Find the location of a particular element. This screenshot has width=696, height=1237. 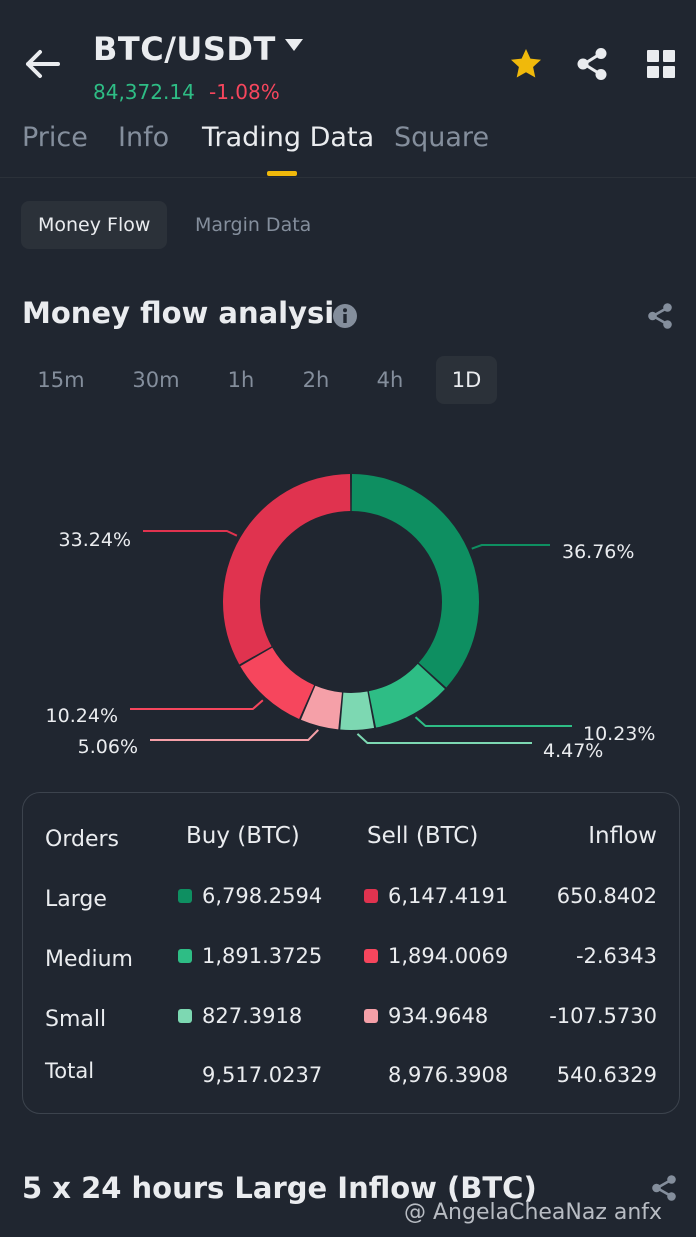

inflow-medium-value: -2.6343 is located at coordinates (616, 956).